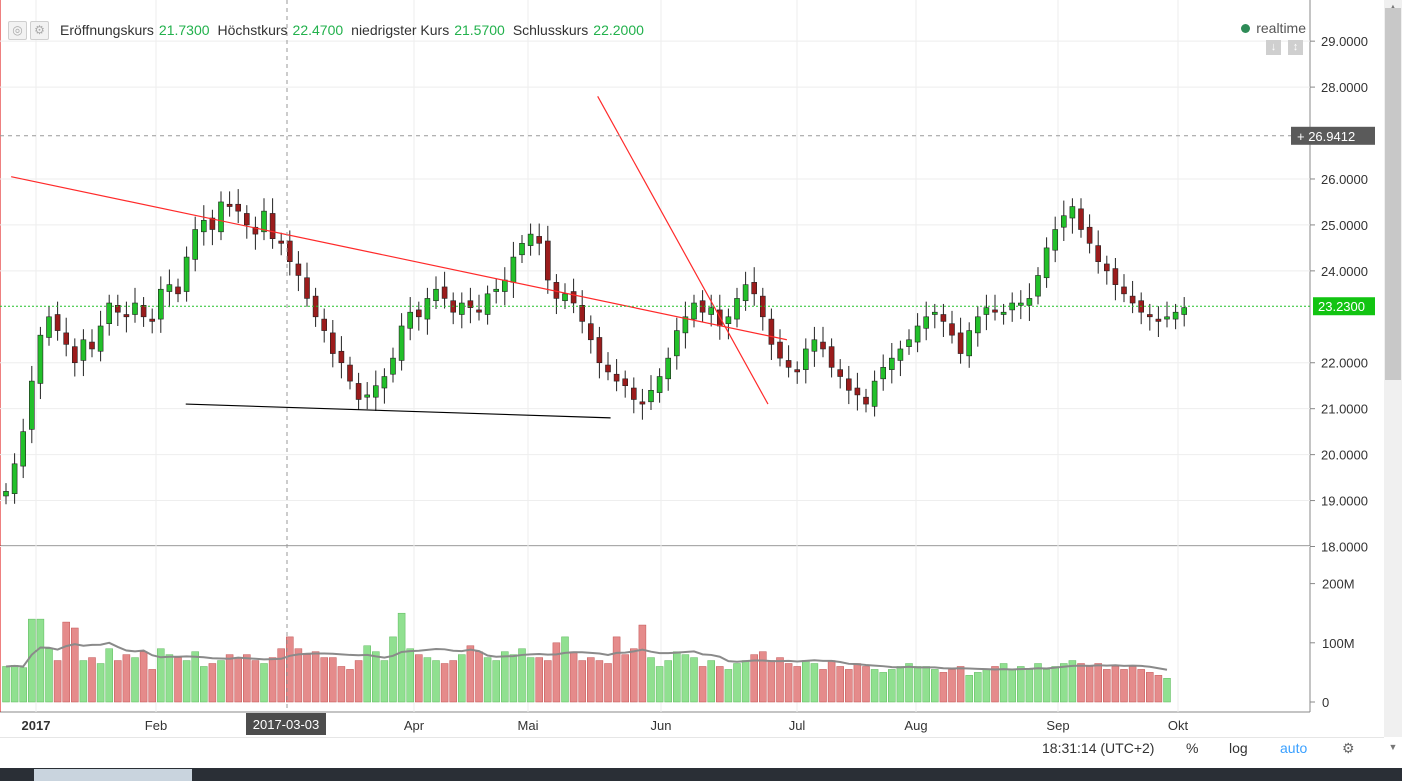  What do you see at coordinates (1333, 135) in the screenshot?
I see `crosshair-price-tag` at bounding box center [1333, 135].